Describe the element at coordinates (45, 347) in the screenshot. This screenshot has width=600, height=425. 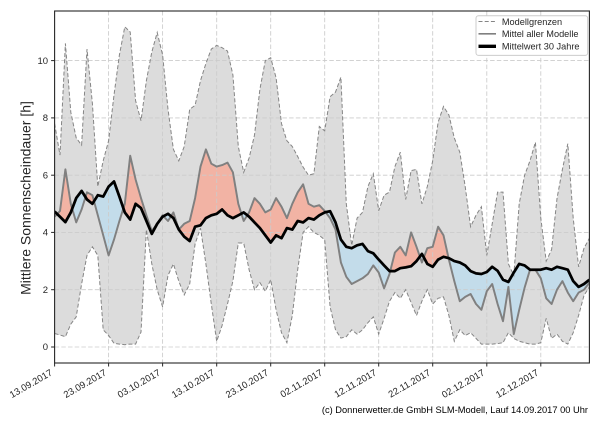
I see `svg-text: 0` at that location.